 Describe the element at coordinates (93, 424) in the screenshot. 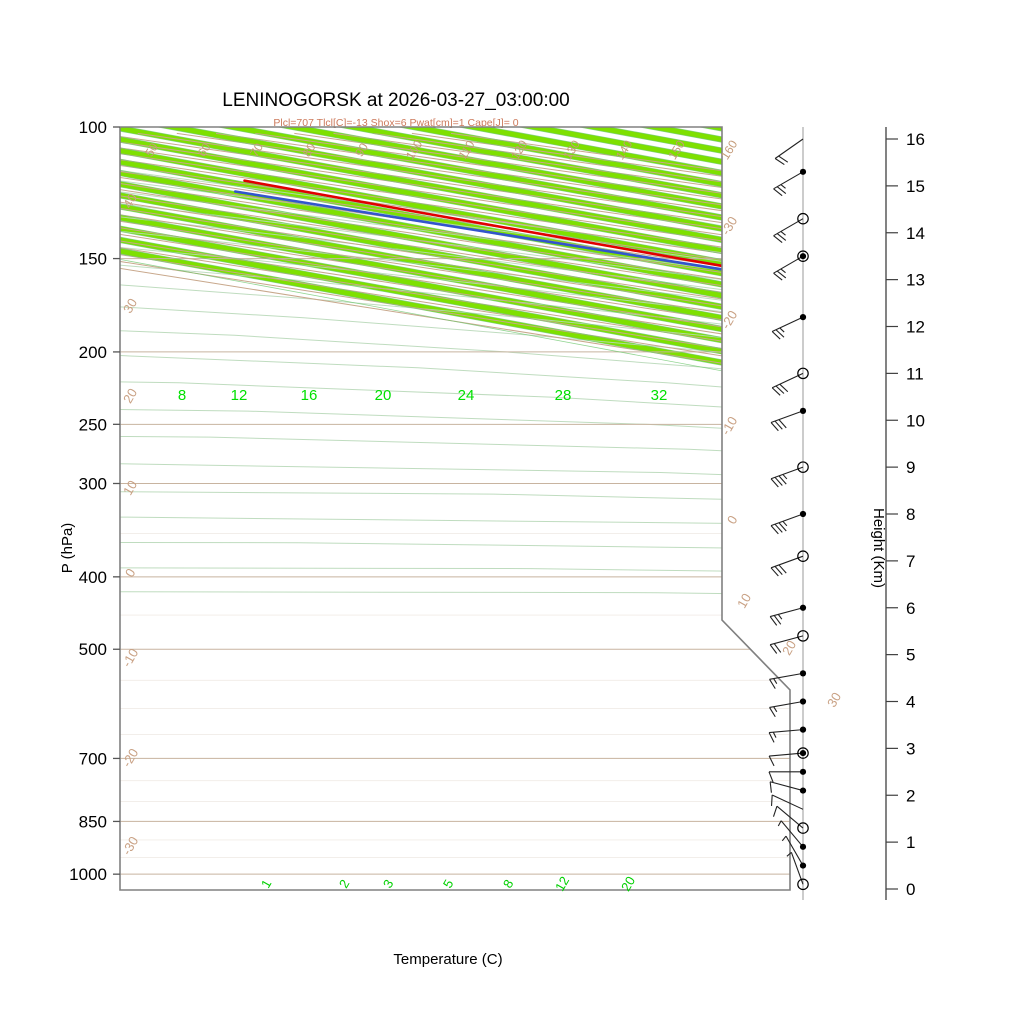

I see `pressure-tick-250: 250` at that location.